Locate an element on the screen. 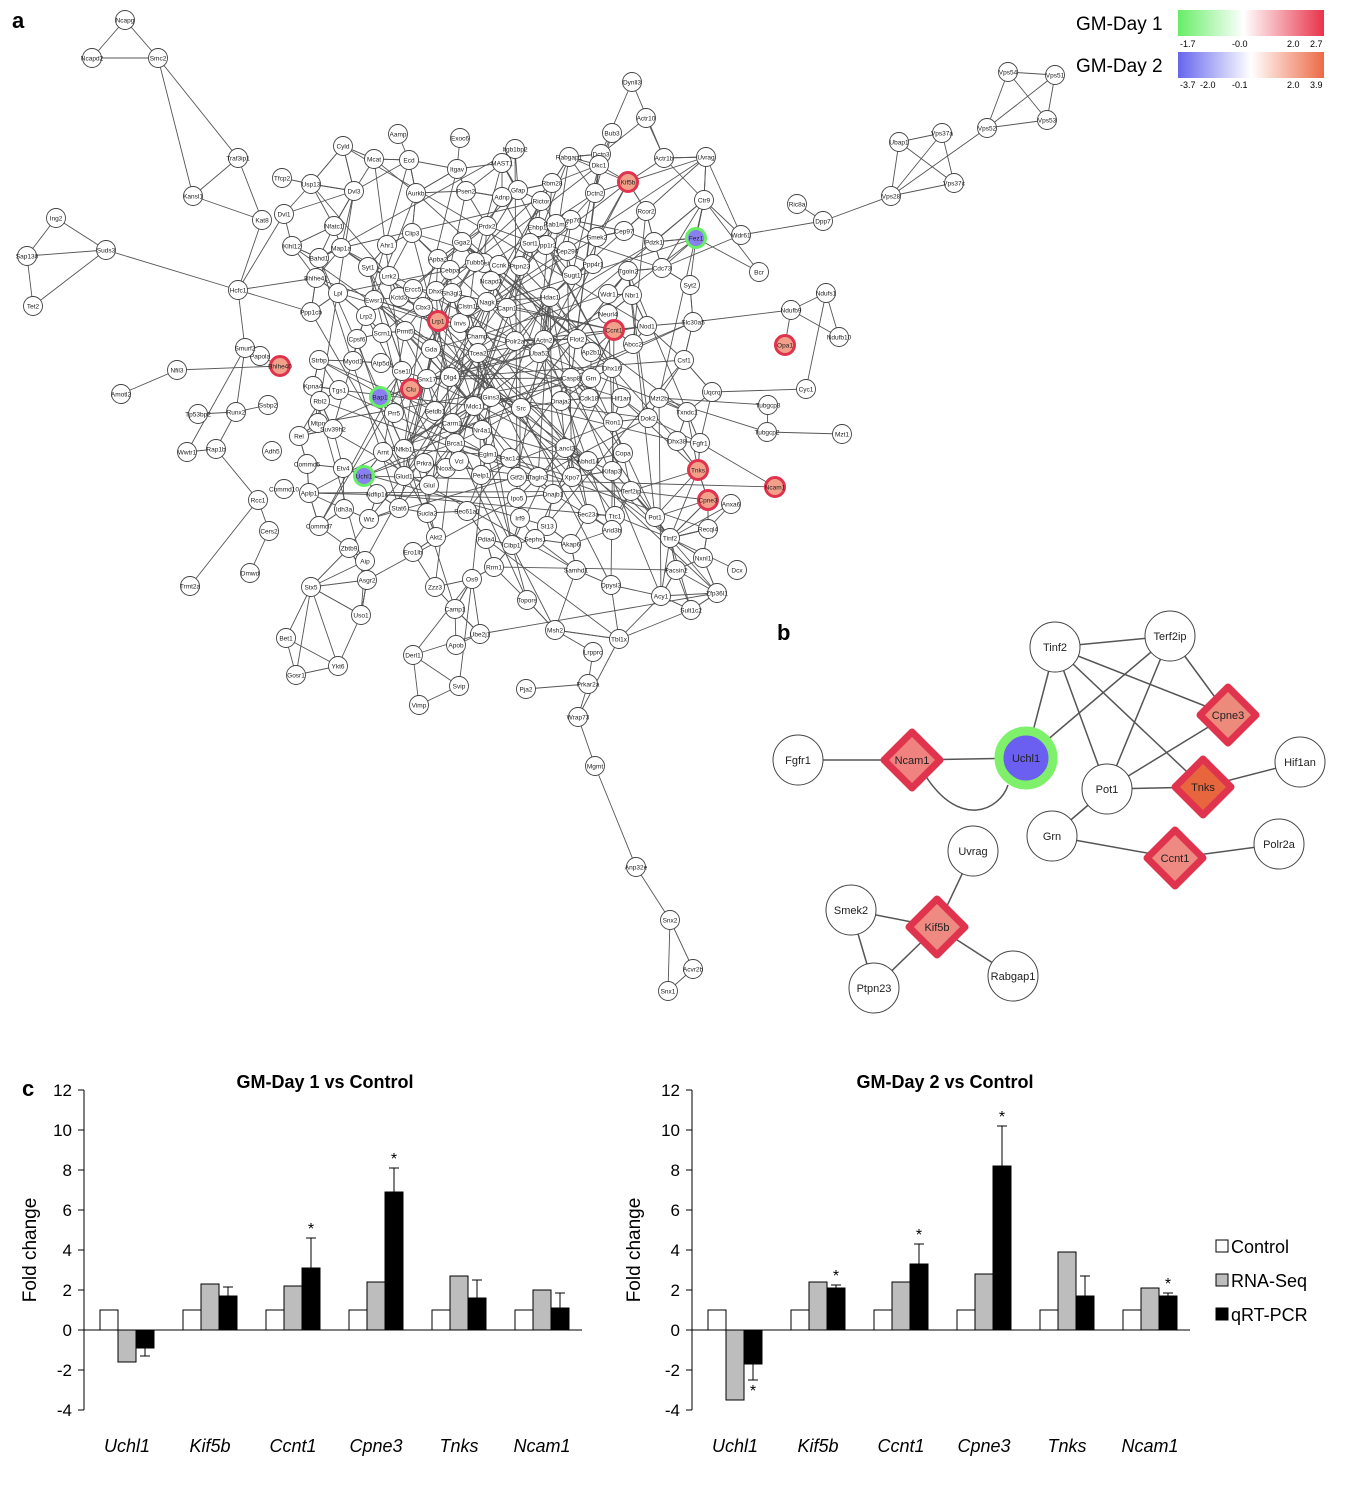  network-a-node-rel: Rel is located at coordinates (299, 436).